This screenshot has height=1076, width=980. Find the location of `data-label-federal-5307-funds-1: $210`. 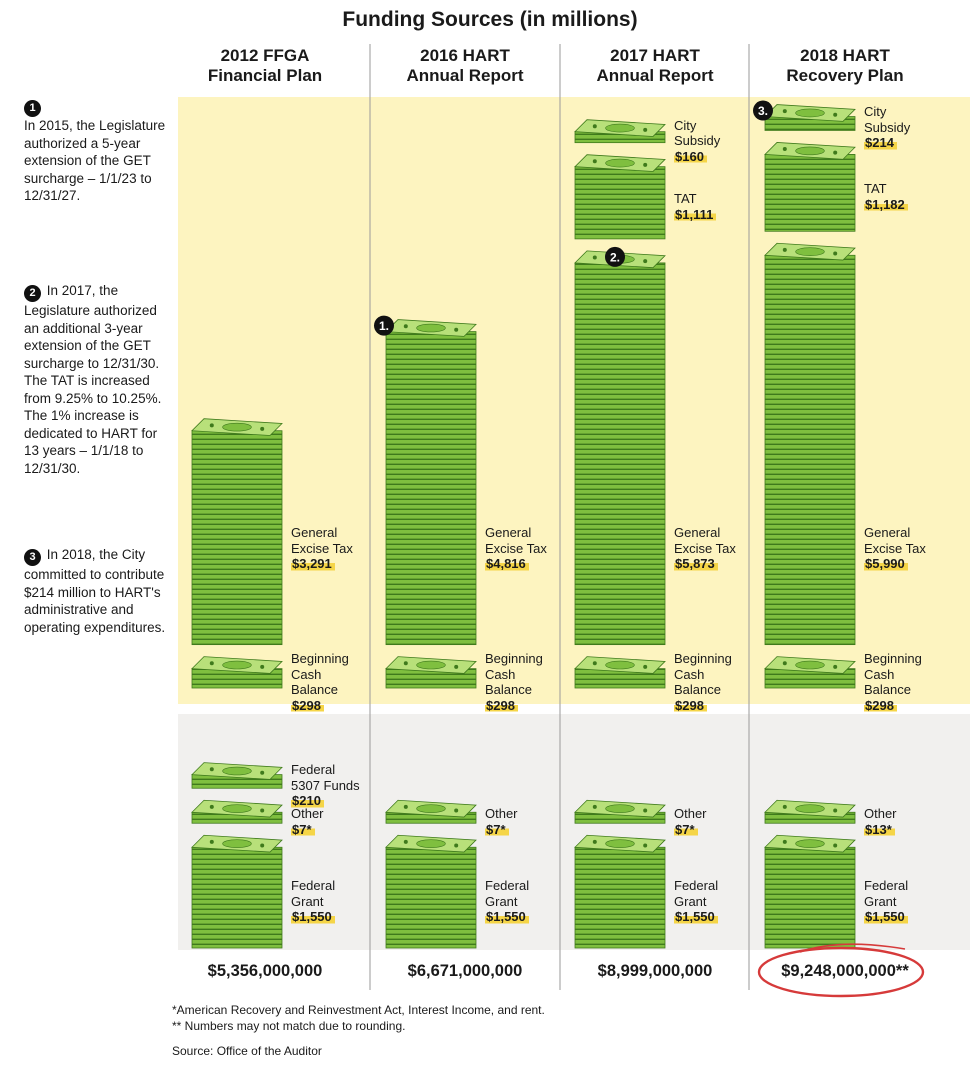

data-label-federal-5307-funds-1: $210 is located at coordinates (307, 801).